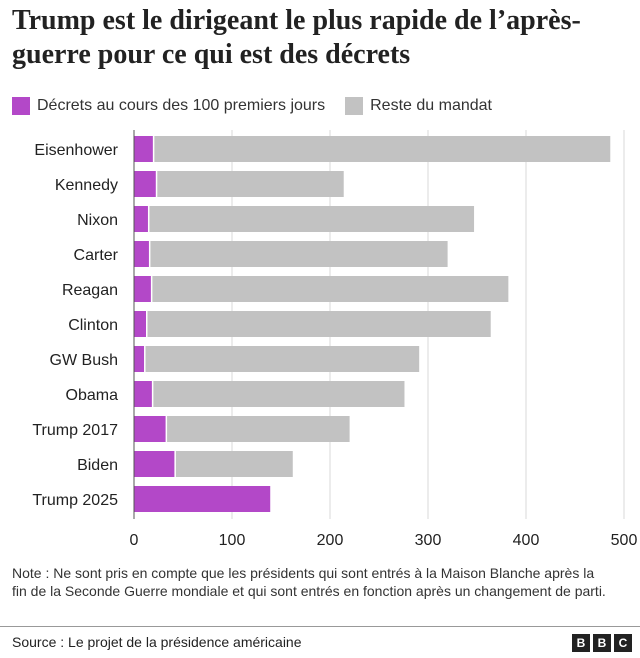  What do you see at coordinates (21, 106) in the screenshot?
I see `legend-swatch-first-100-days` at bounding box center [21, 106].